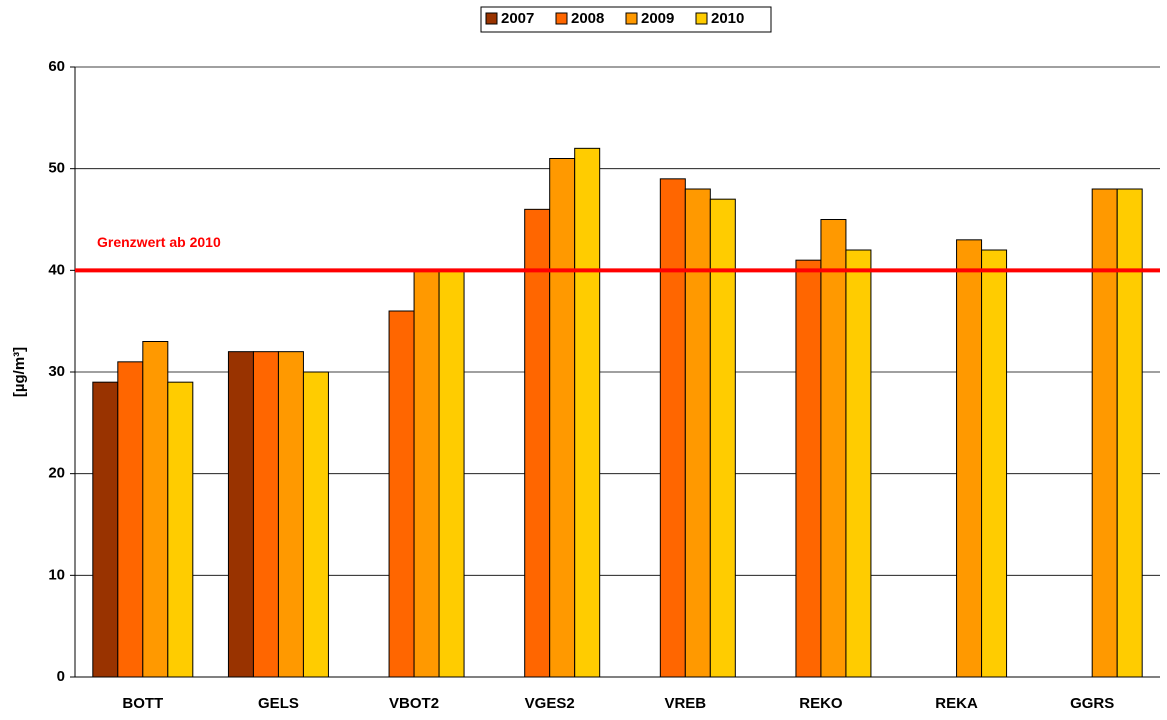  Describe the element at coordinates (821, 703) in the screenshot. I see `x-tick-label: REKO` at that location.